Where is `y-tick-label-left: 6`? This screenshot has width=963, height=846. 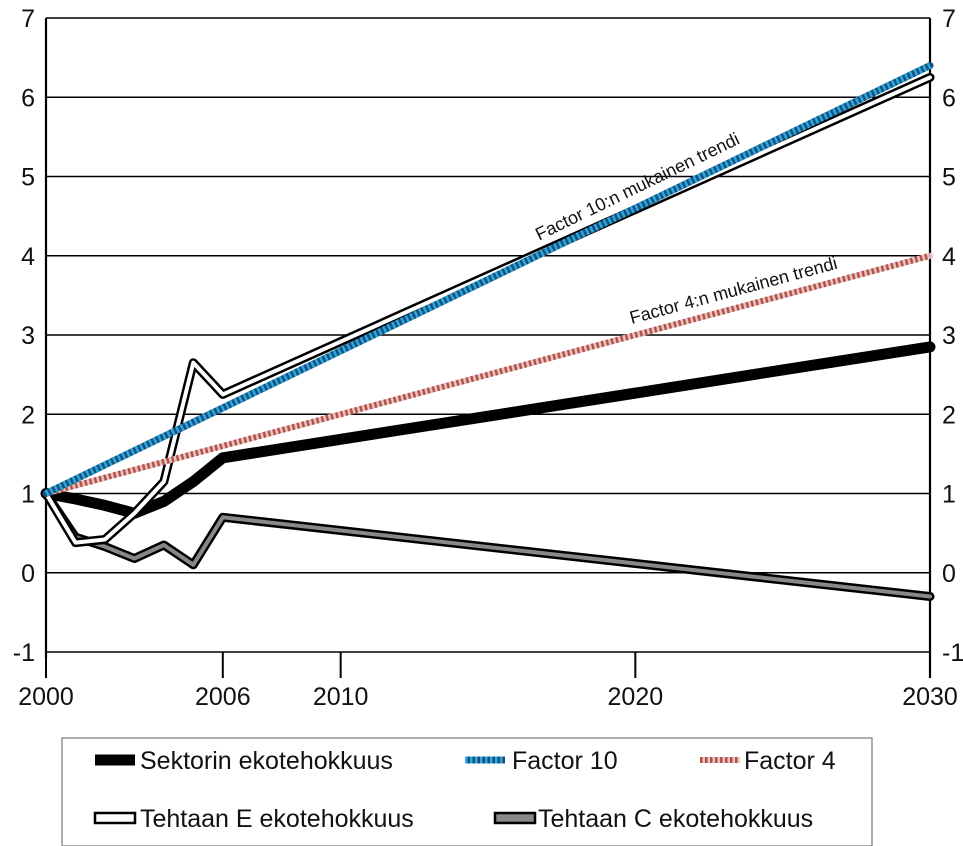 y-tick-label-left: 6 is located at coordinates (28, 98).